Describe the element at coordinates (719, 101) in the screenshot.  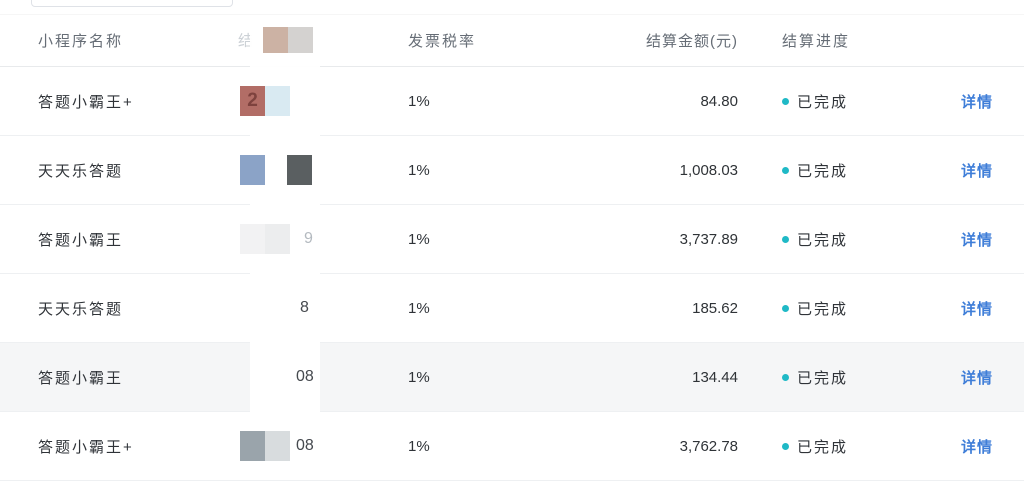
I see `settlement-amount: 84.80` at that location.